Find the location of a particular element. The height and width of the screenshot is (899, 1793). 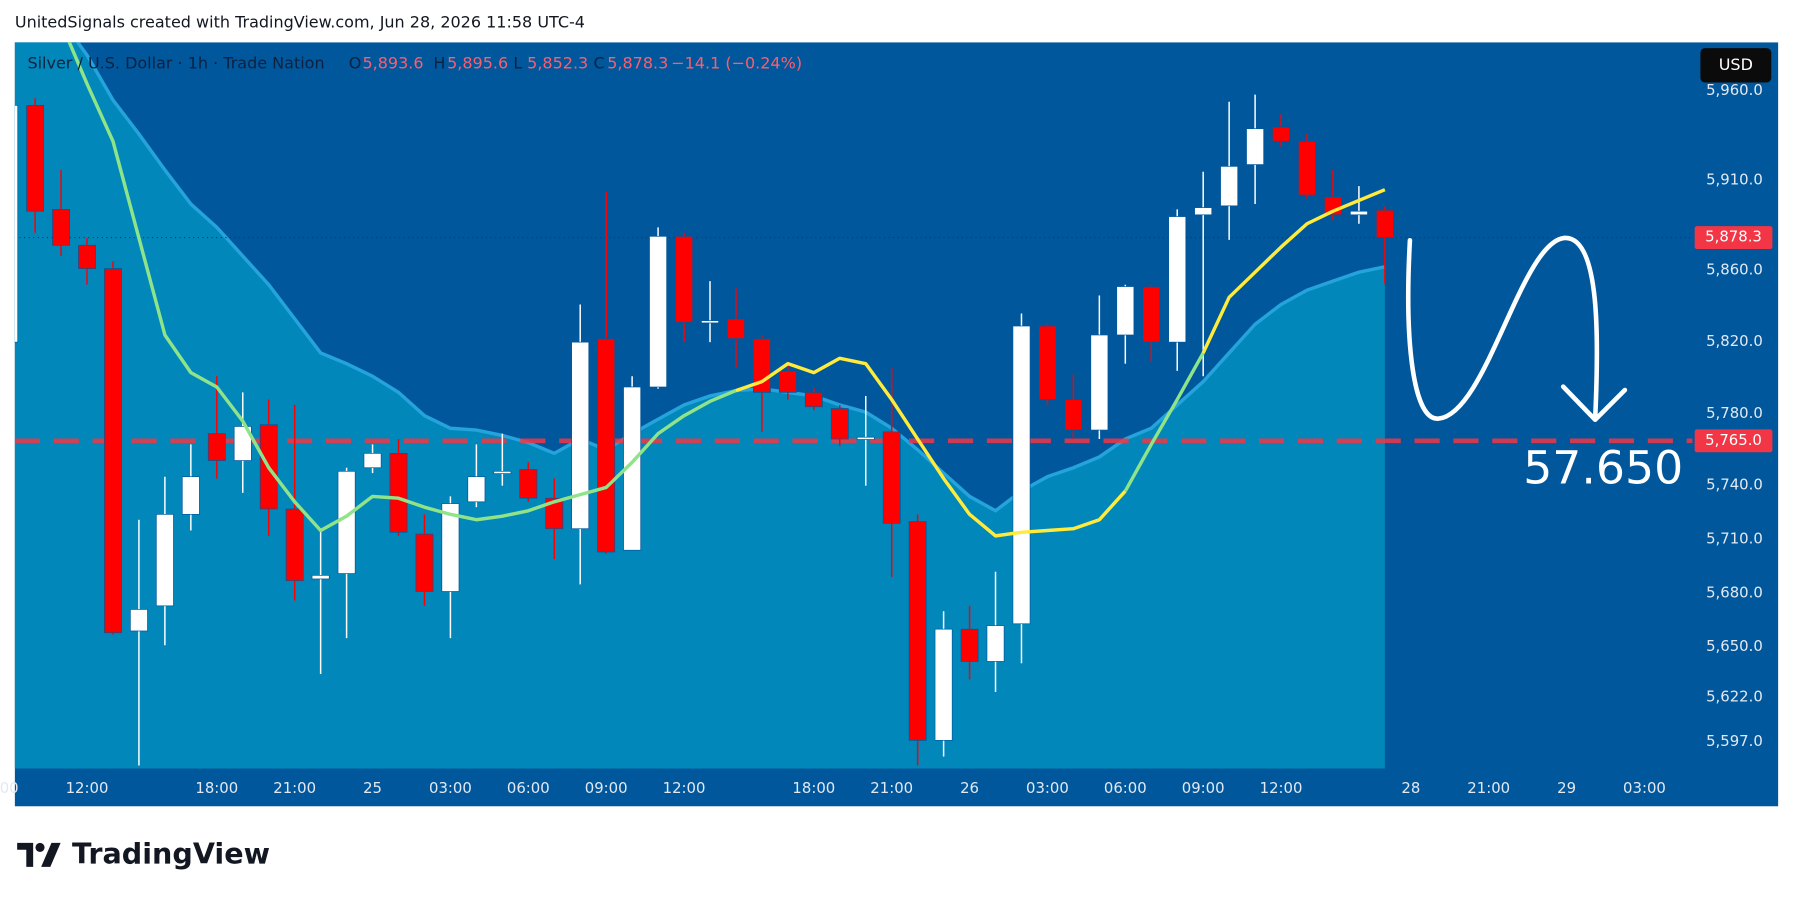

ohlc-key: L is located at coordinates (517, 63).